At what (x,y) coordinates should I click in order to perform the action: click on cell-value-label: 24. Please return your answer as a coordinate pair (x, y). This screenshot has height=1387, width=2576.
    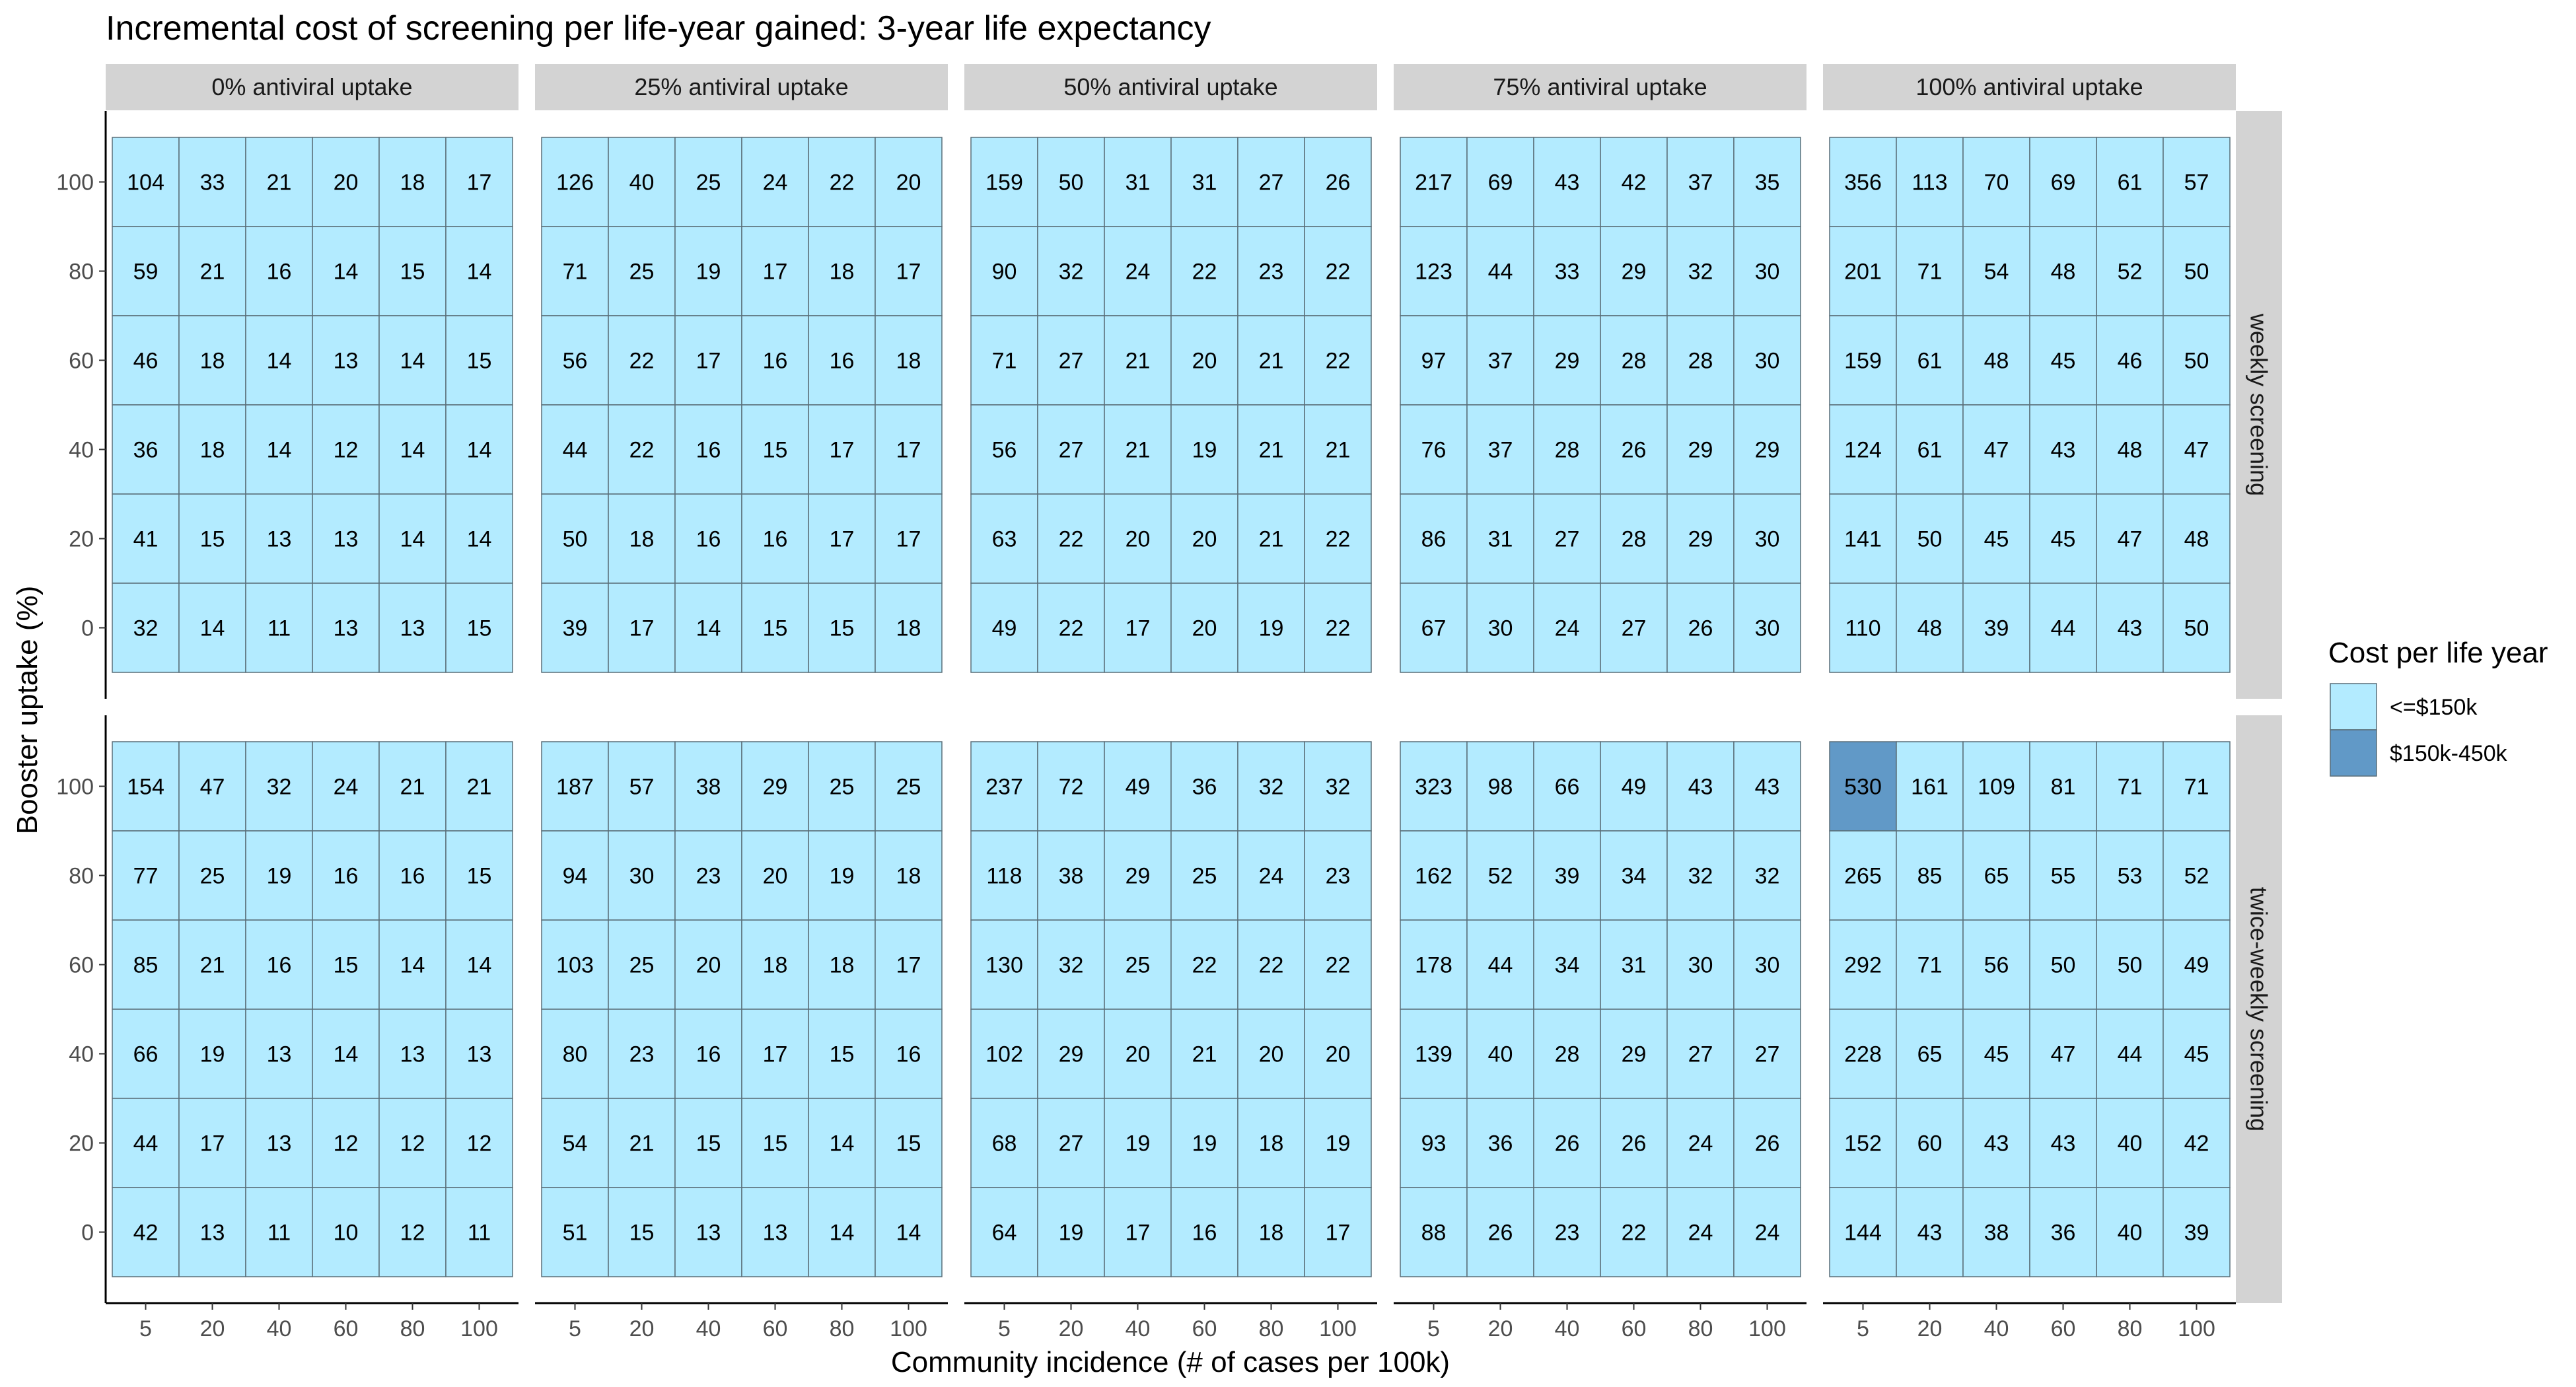
    Looking at the image, I should click on (1767, 1233).